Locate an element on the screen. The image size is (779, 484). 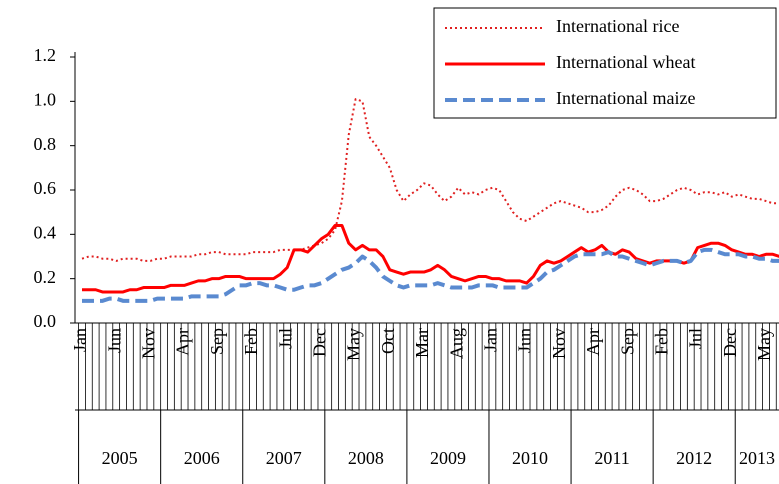
legend-label: International wheat is located at coordinates (625, 62).